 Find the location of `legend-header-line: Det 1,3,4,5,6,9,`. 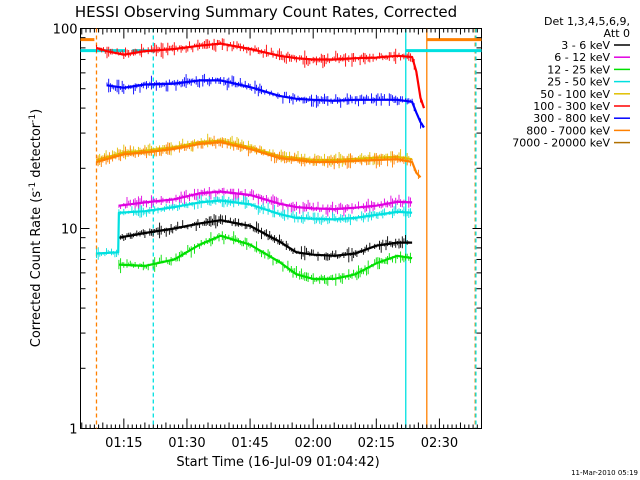

legend-header-line: Det 1,3,4,5,6,9, is located at coordinates (587, 21).